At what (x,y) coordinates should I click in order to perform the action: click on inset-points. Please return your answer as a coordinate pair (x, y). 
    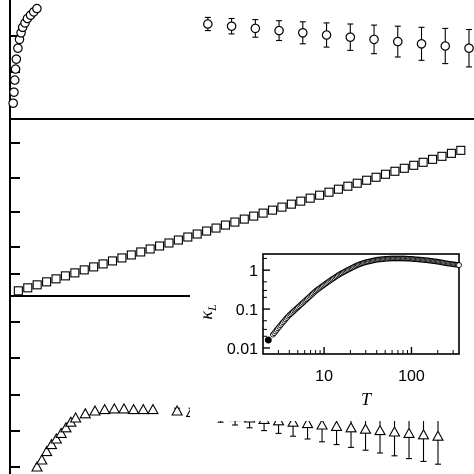
    Looking at the image, I should click on (363, 299).